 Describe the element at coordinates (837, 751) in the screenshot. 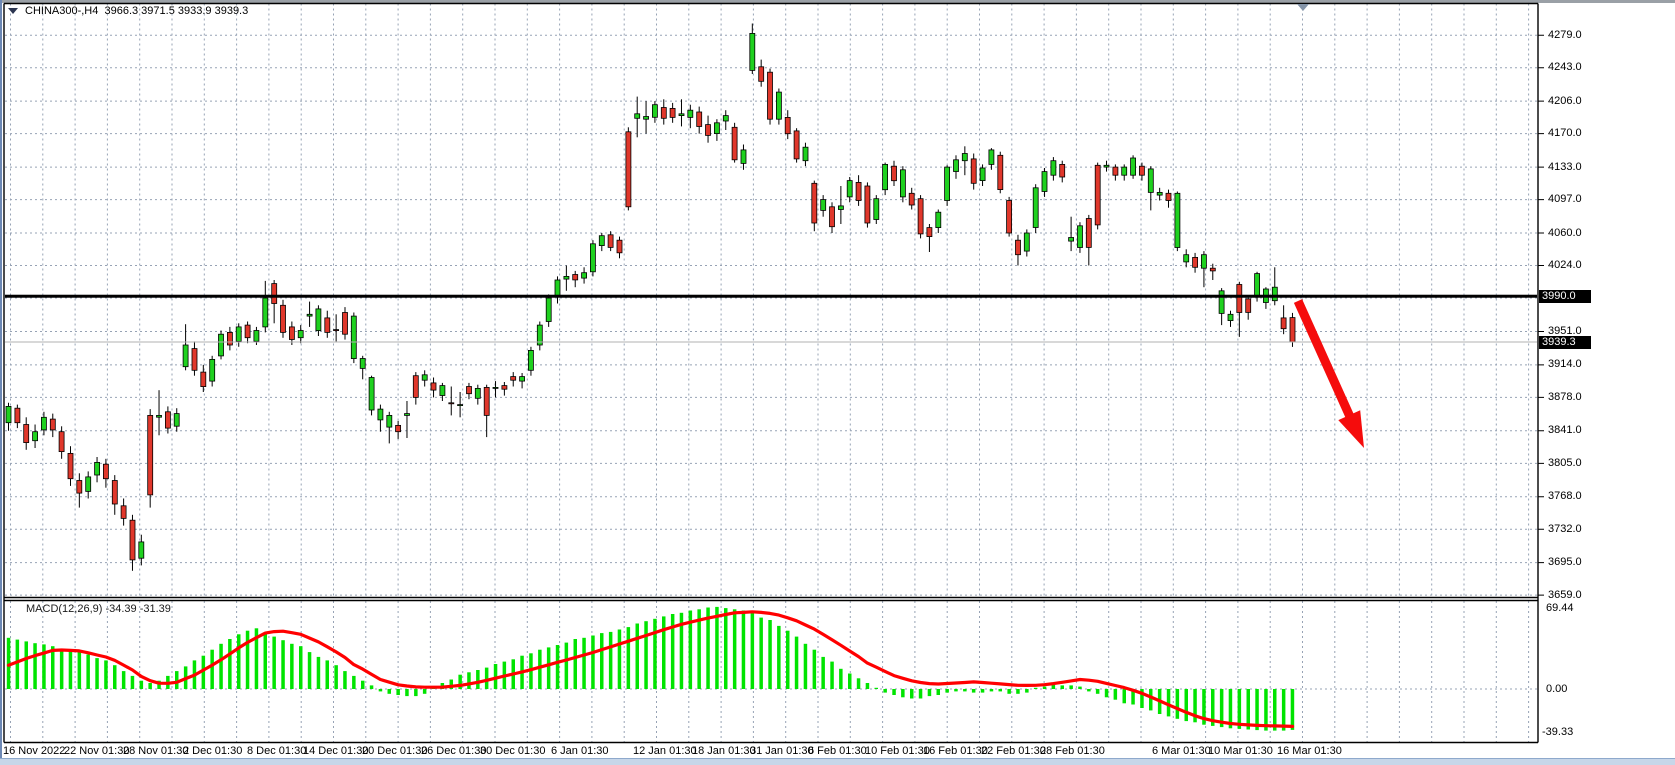

I see `date-tick-label: 6 Feb 01:30` at that location.